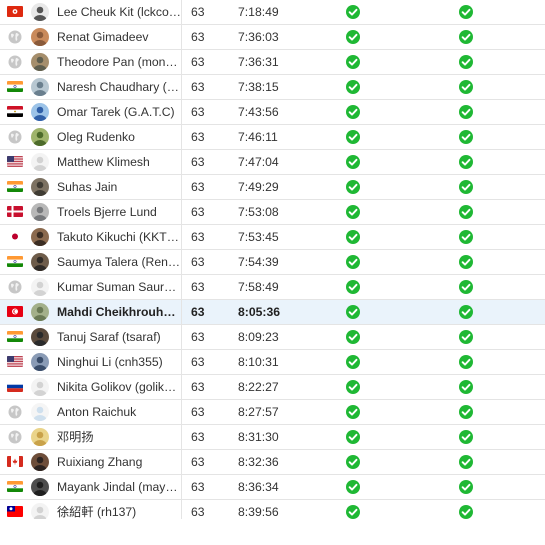 The image size is (545, 545). What do you see at coordinates (119, 337) in the screenshot?
I see `contestant-name: Tanuj Saraf (tsaraf)` at bounding box center [119, 337].